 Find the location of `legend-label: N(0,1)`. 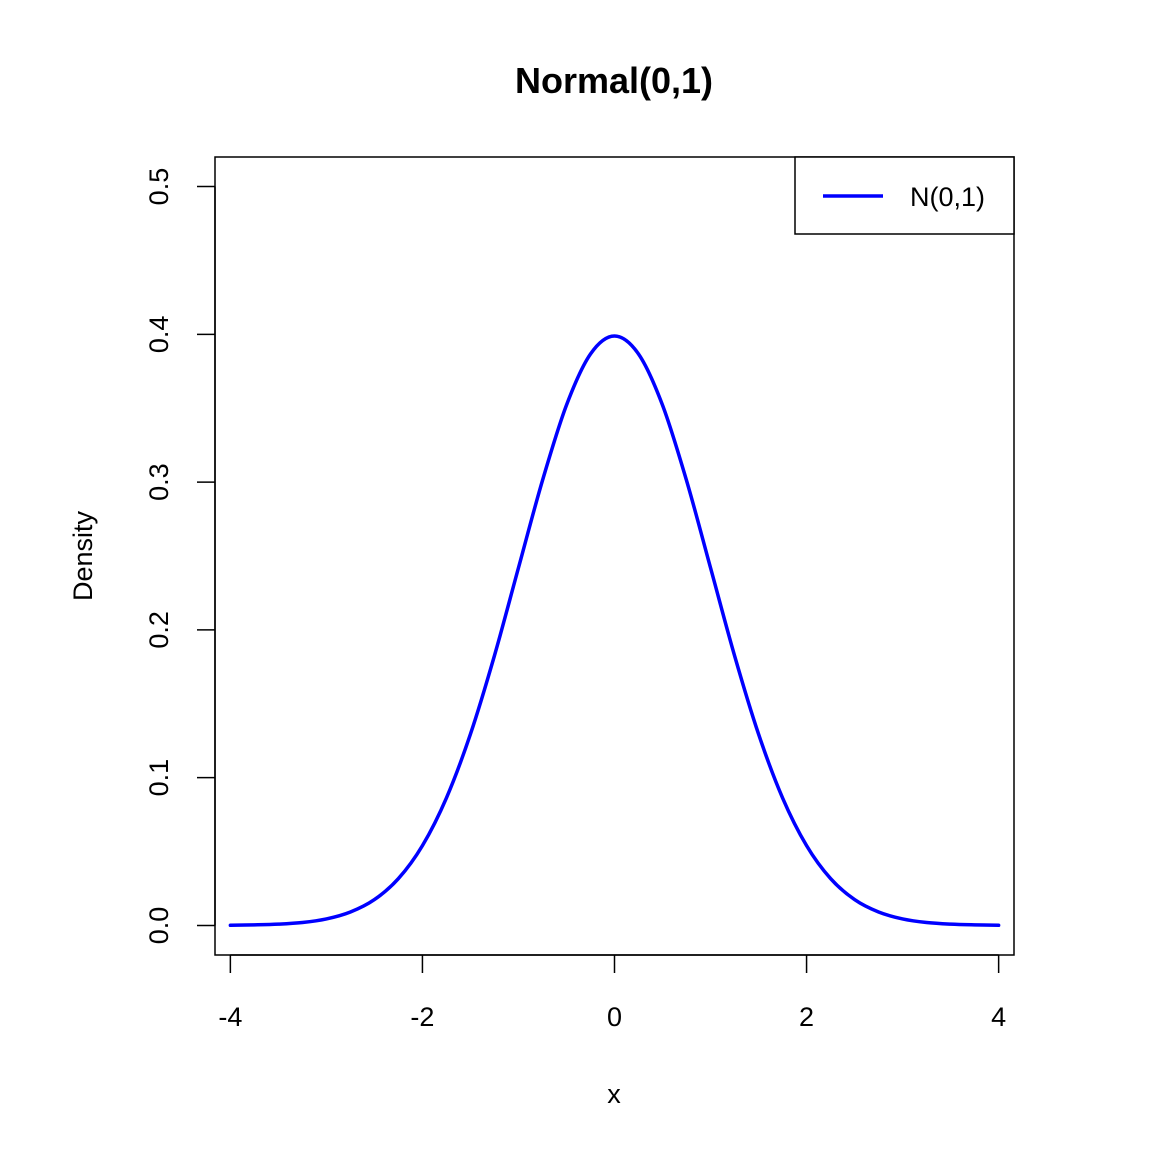

legend-label: N(0,1) is located at coordinates (947, 197).